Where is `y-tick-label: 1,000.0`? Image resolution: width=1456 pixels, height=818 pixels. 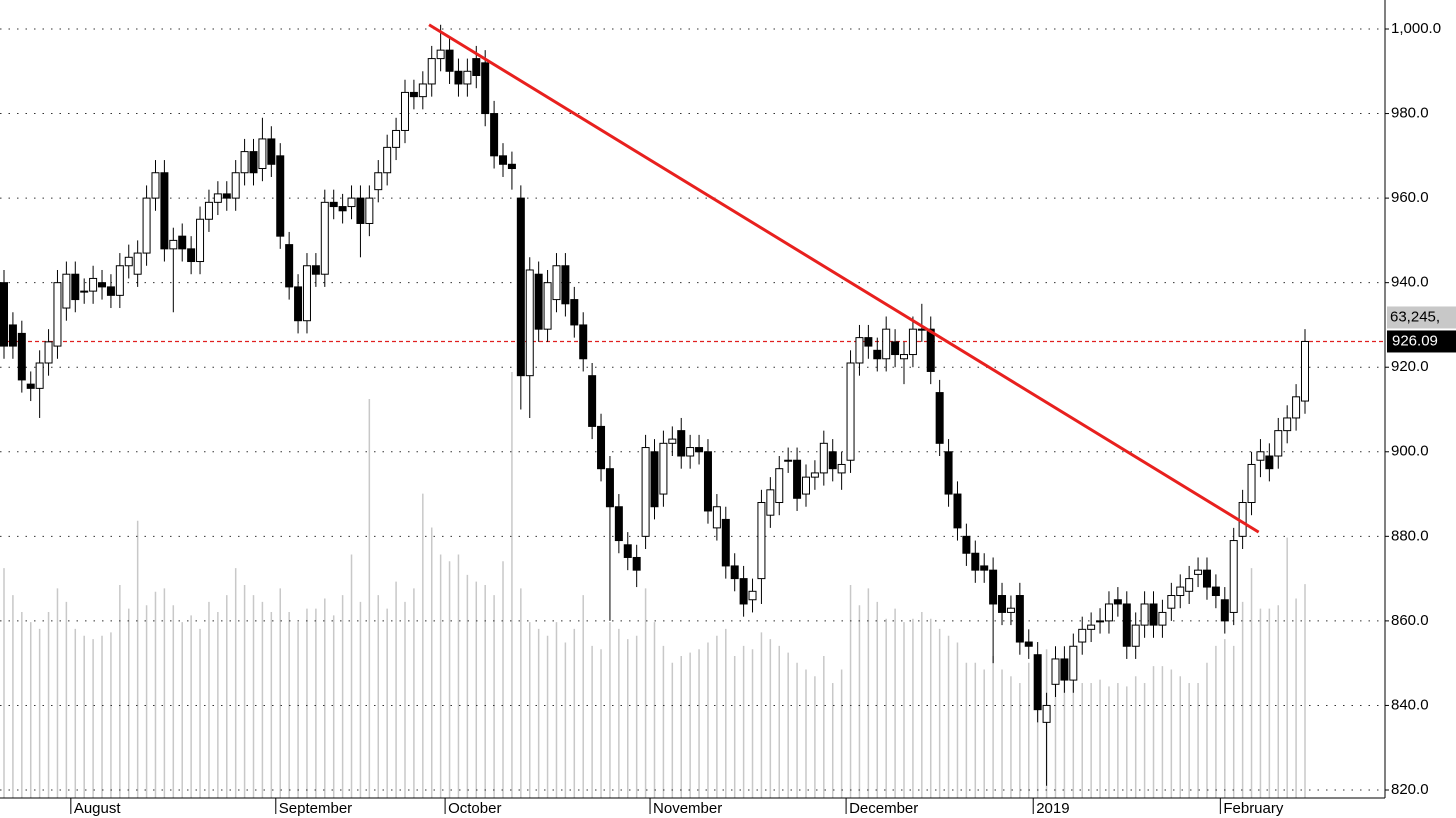
y-tick-label: 1,000.0 is located at coordinates (1416, 28).